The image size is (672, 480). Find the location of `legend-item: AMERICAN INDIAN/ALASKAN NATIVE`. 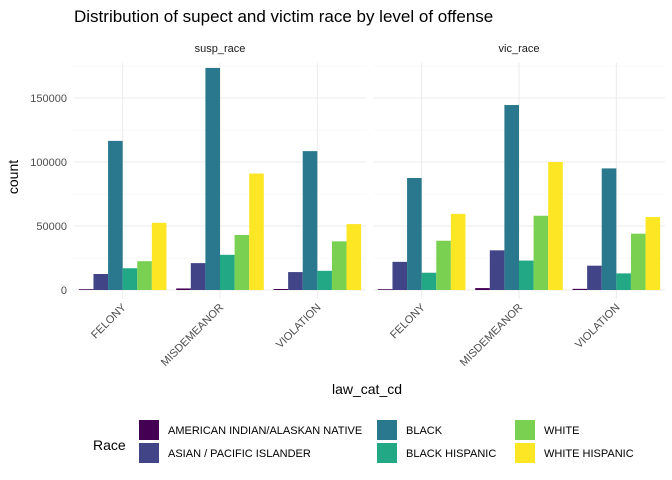

legend-item: AMERICAN INDIAN/ALASKAN NATIVE is located at coordinates (250, 430).